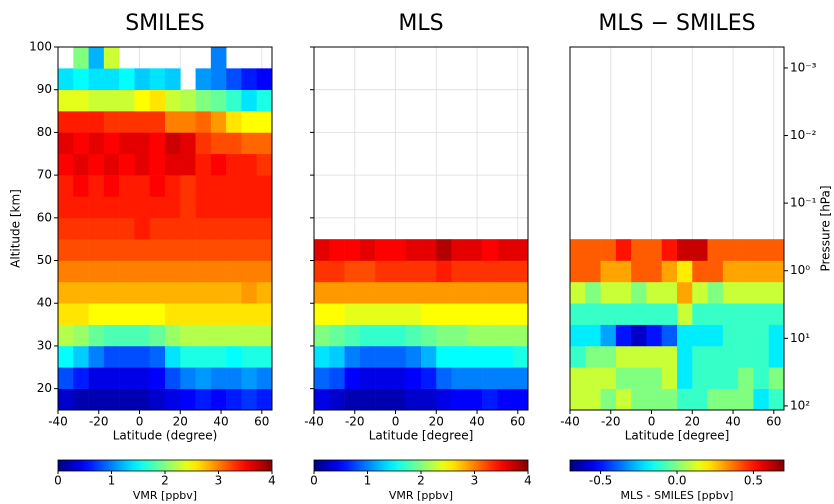 This screenshot has height=504, width=834. Describe the element at coordinates (475, 481) in the screenshot. I see `colorbar-tick-label: 3` at that location.